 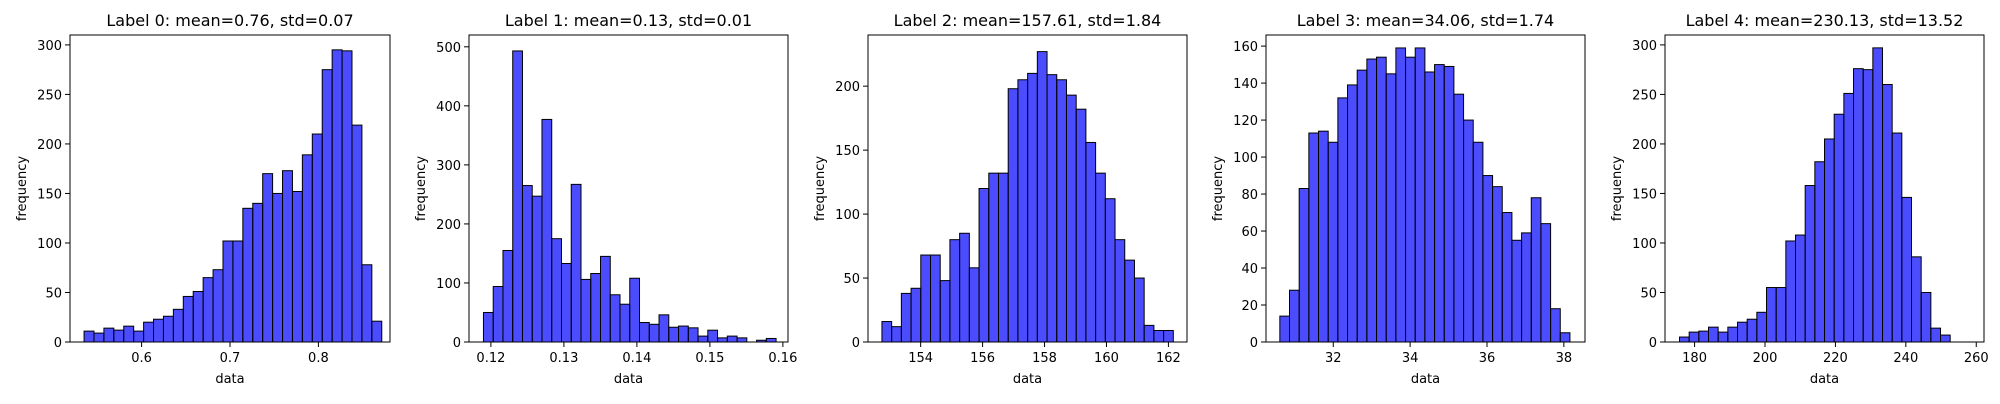 I want to click on y-tick-label: 400, so click(x=448, y=107).